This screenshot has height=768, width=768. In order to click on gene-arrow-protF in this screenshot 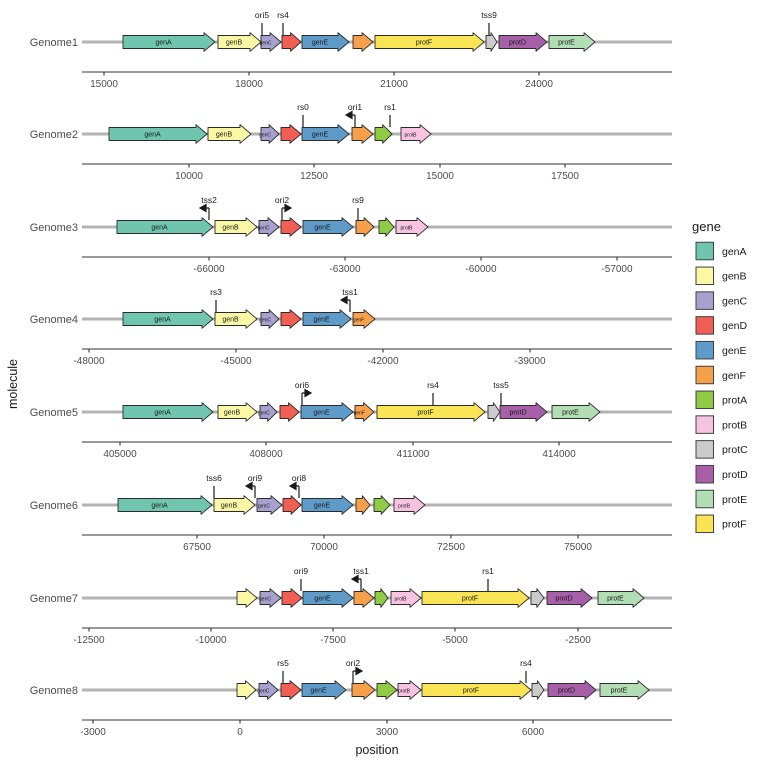, I will do `click(429, 42)`.